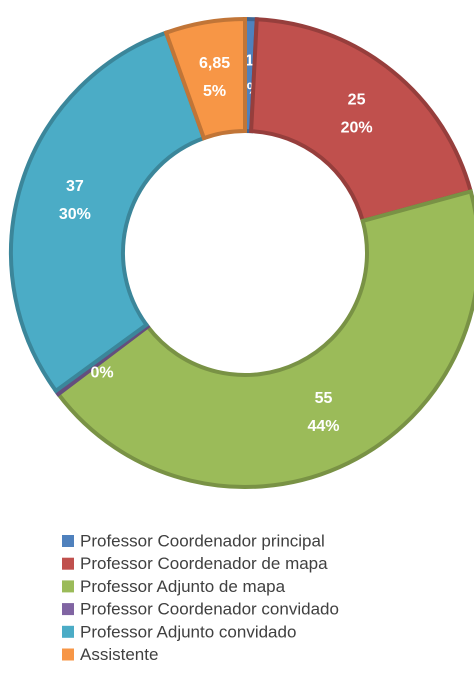 This screenshot has height=679, width=474. I want to click on legend-label: Professor Coordenador convidado, so click(209, 609).